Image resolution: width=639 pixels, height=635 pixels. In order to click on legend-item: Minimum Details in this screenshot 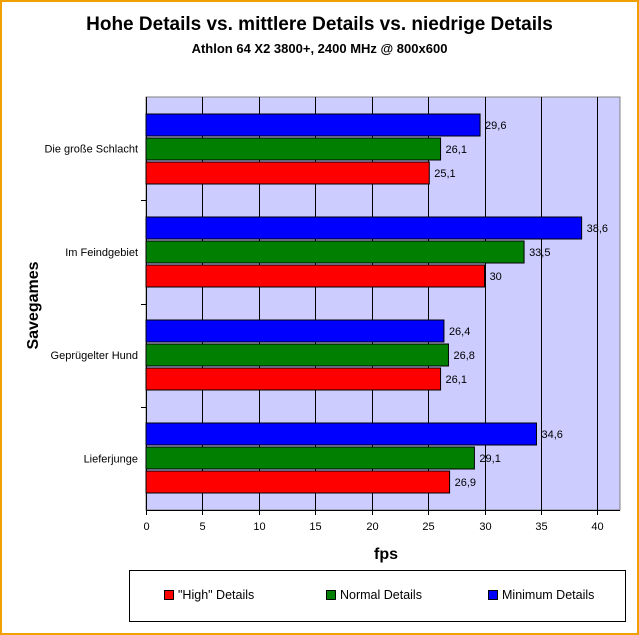, I will do `click(541, 595)`.